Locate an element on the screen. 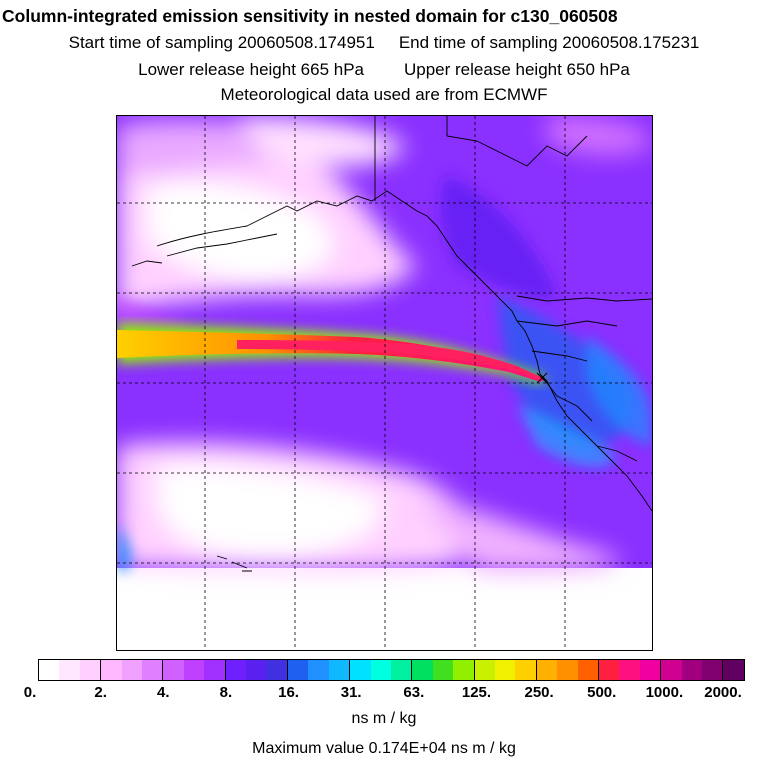 The width and height of the screenshot is (768, 768). release-point-marker is located at coordinates (542, 378).